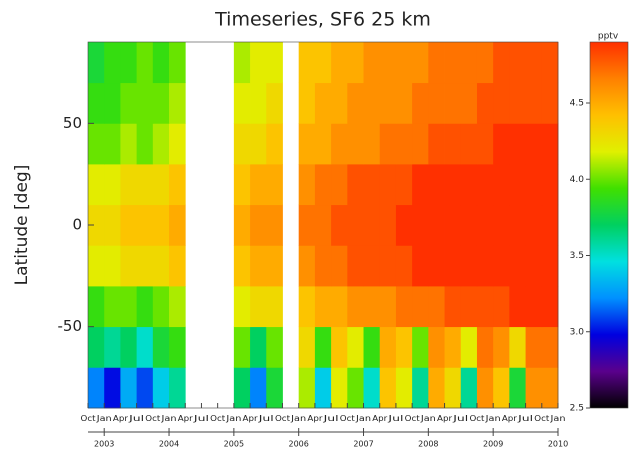  I want to click on colorbar-tick-label: 3.0, so click(577, 332).